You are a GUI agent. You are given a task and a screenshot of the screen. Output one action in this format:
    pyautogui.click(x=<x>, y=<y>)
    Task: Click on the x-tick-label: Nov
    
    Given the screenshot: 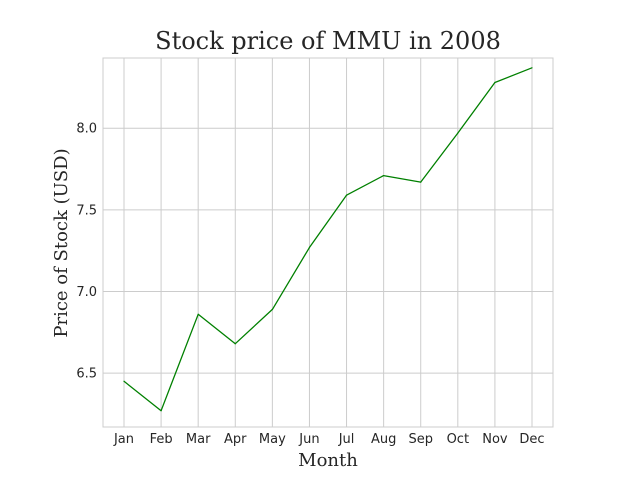 What is the action you would take?
    pyautogui.click(x=495, y=439)
    